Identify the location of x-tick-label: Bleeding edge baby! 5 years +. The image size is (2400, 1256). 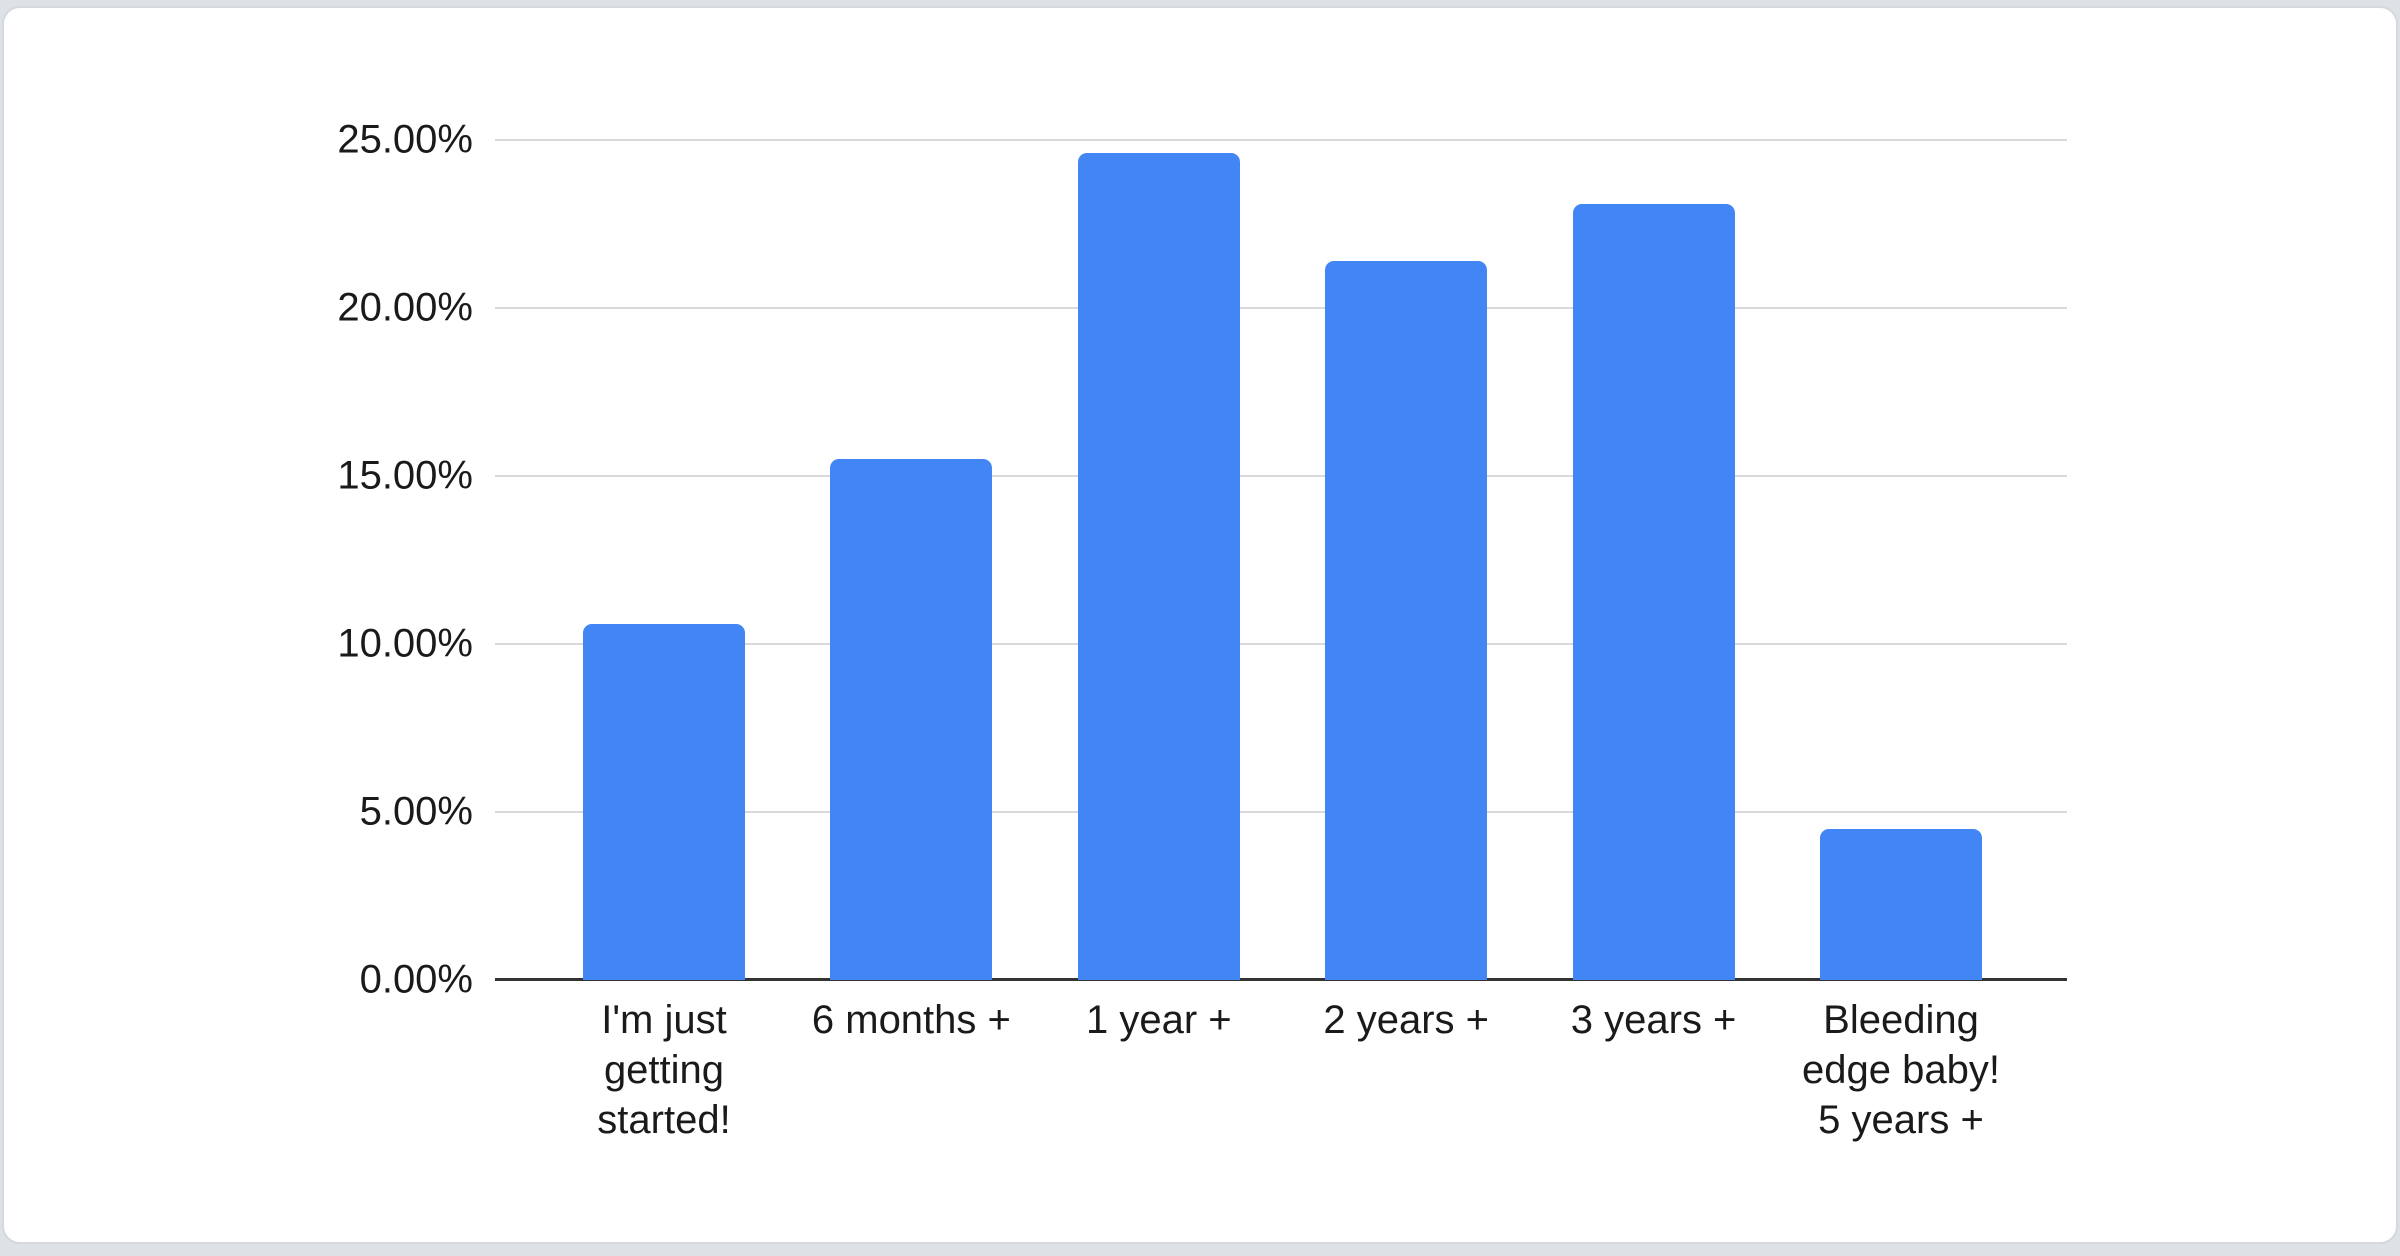
(1901, 1070).